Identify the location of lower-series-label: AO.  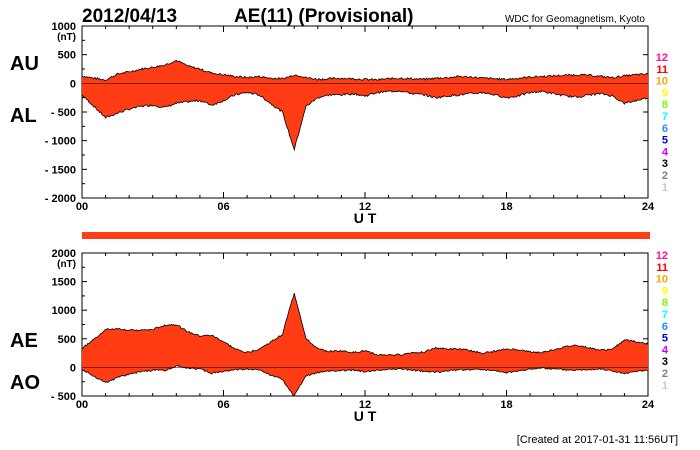
(25, 383).